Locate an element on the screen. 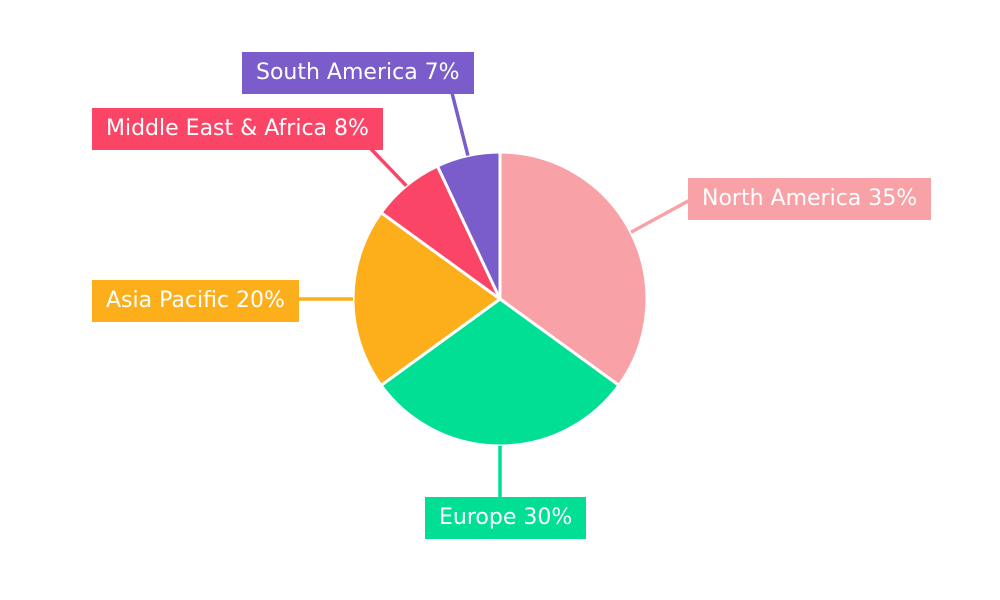  callout-text-south-america: South America 7% is located at coordinates (358, 72).